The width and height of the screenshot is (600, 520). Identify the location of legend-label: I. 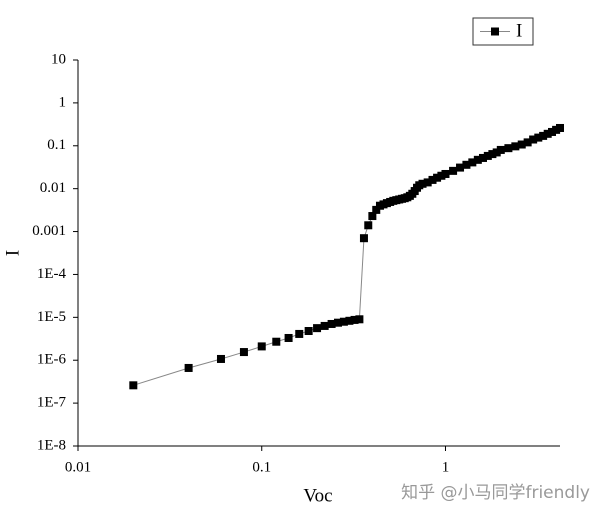
(519, 30).